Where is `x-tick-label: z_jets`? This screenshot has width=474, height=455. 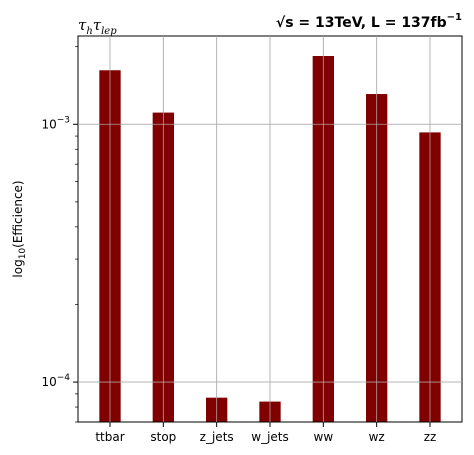
x-tick-label: z_jets is located at coordinates (217, 437).